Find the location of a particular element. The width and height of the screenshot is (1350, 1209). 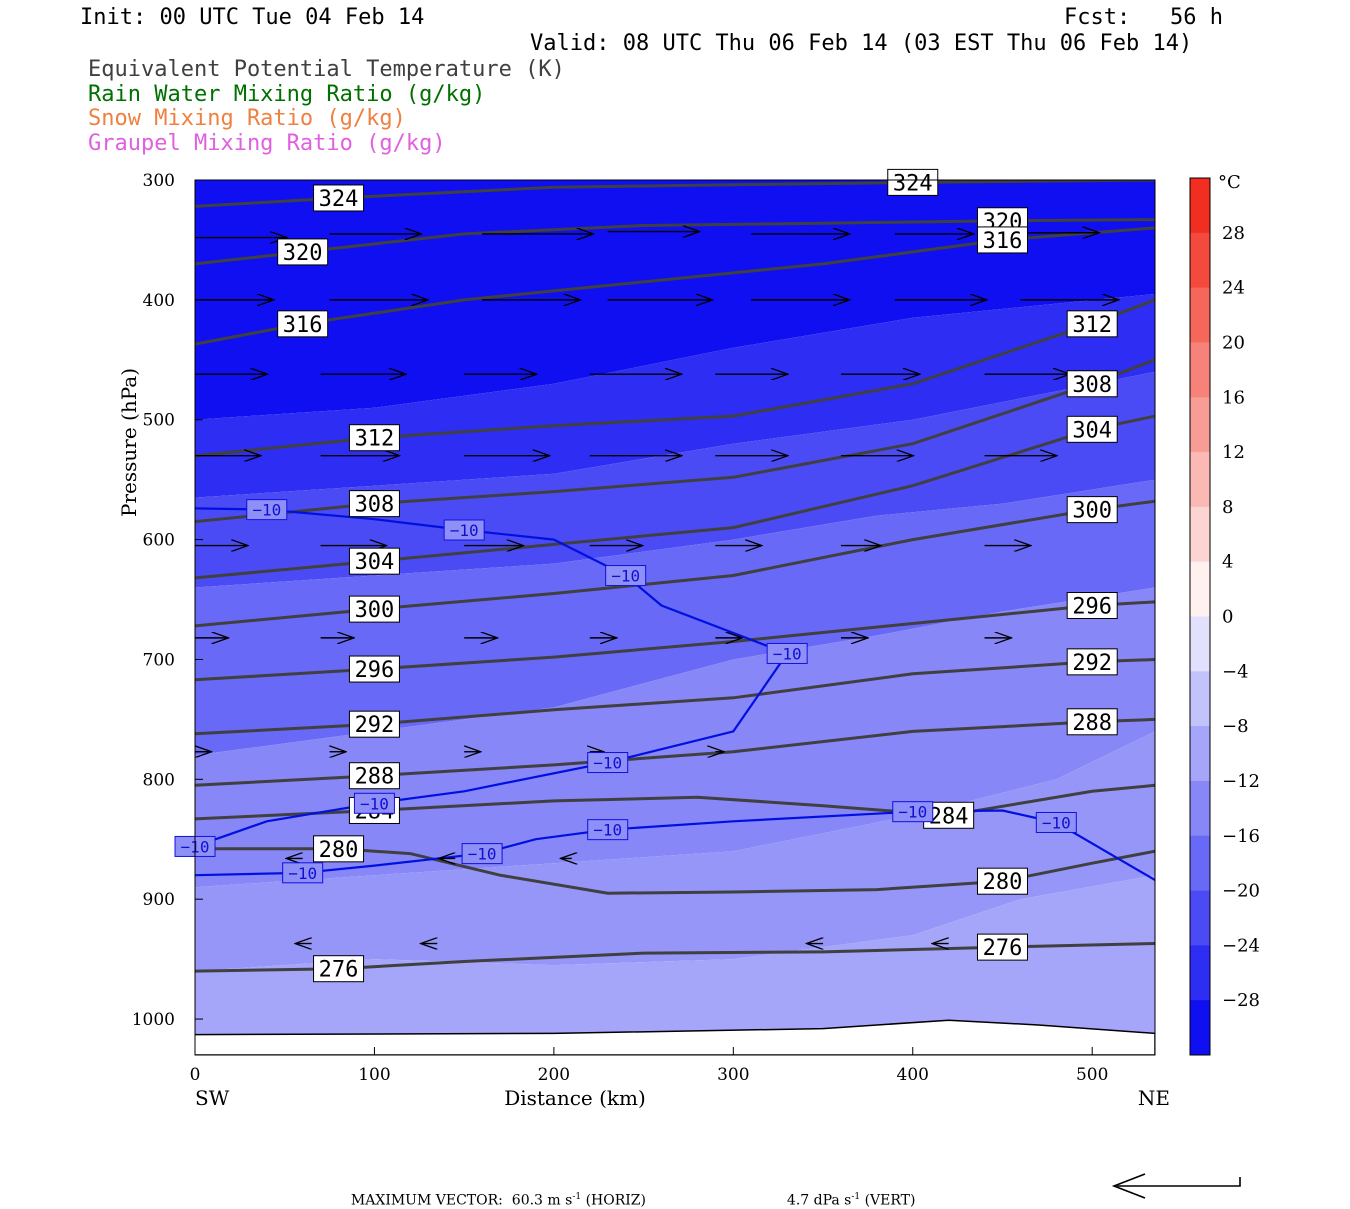

theta-e-label: 324 is located at coordinates (913, 183).